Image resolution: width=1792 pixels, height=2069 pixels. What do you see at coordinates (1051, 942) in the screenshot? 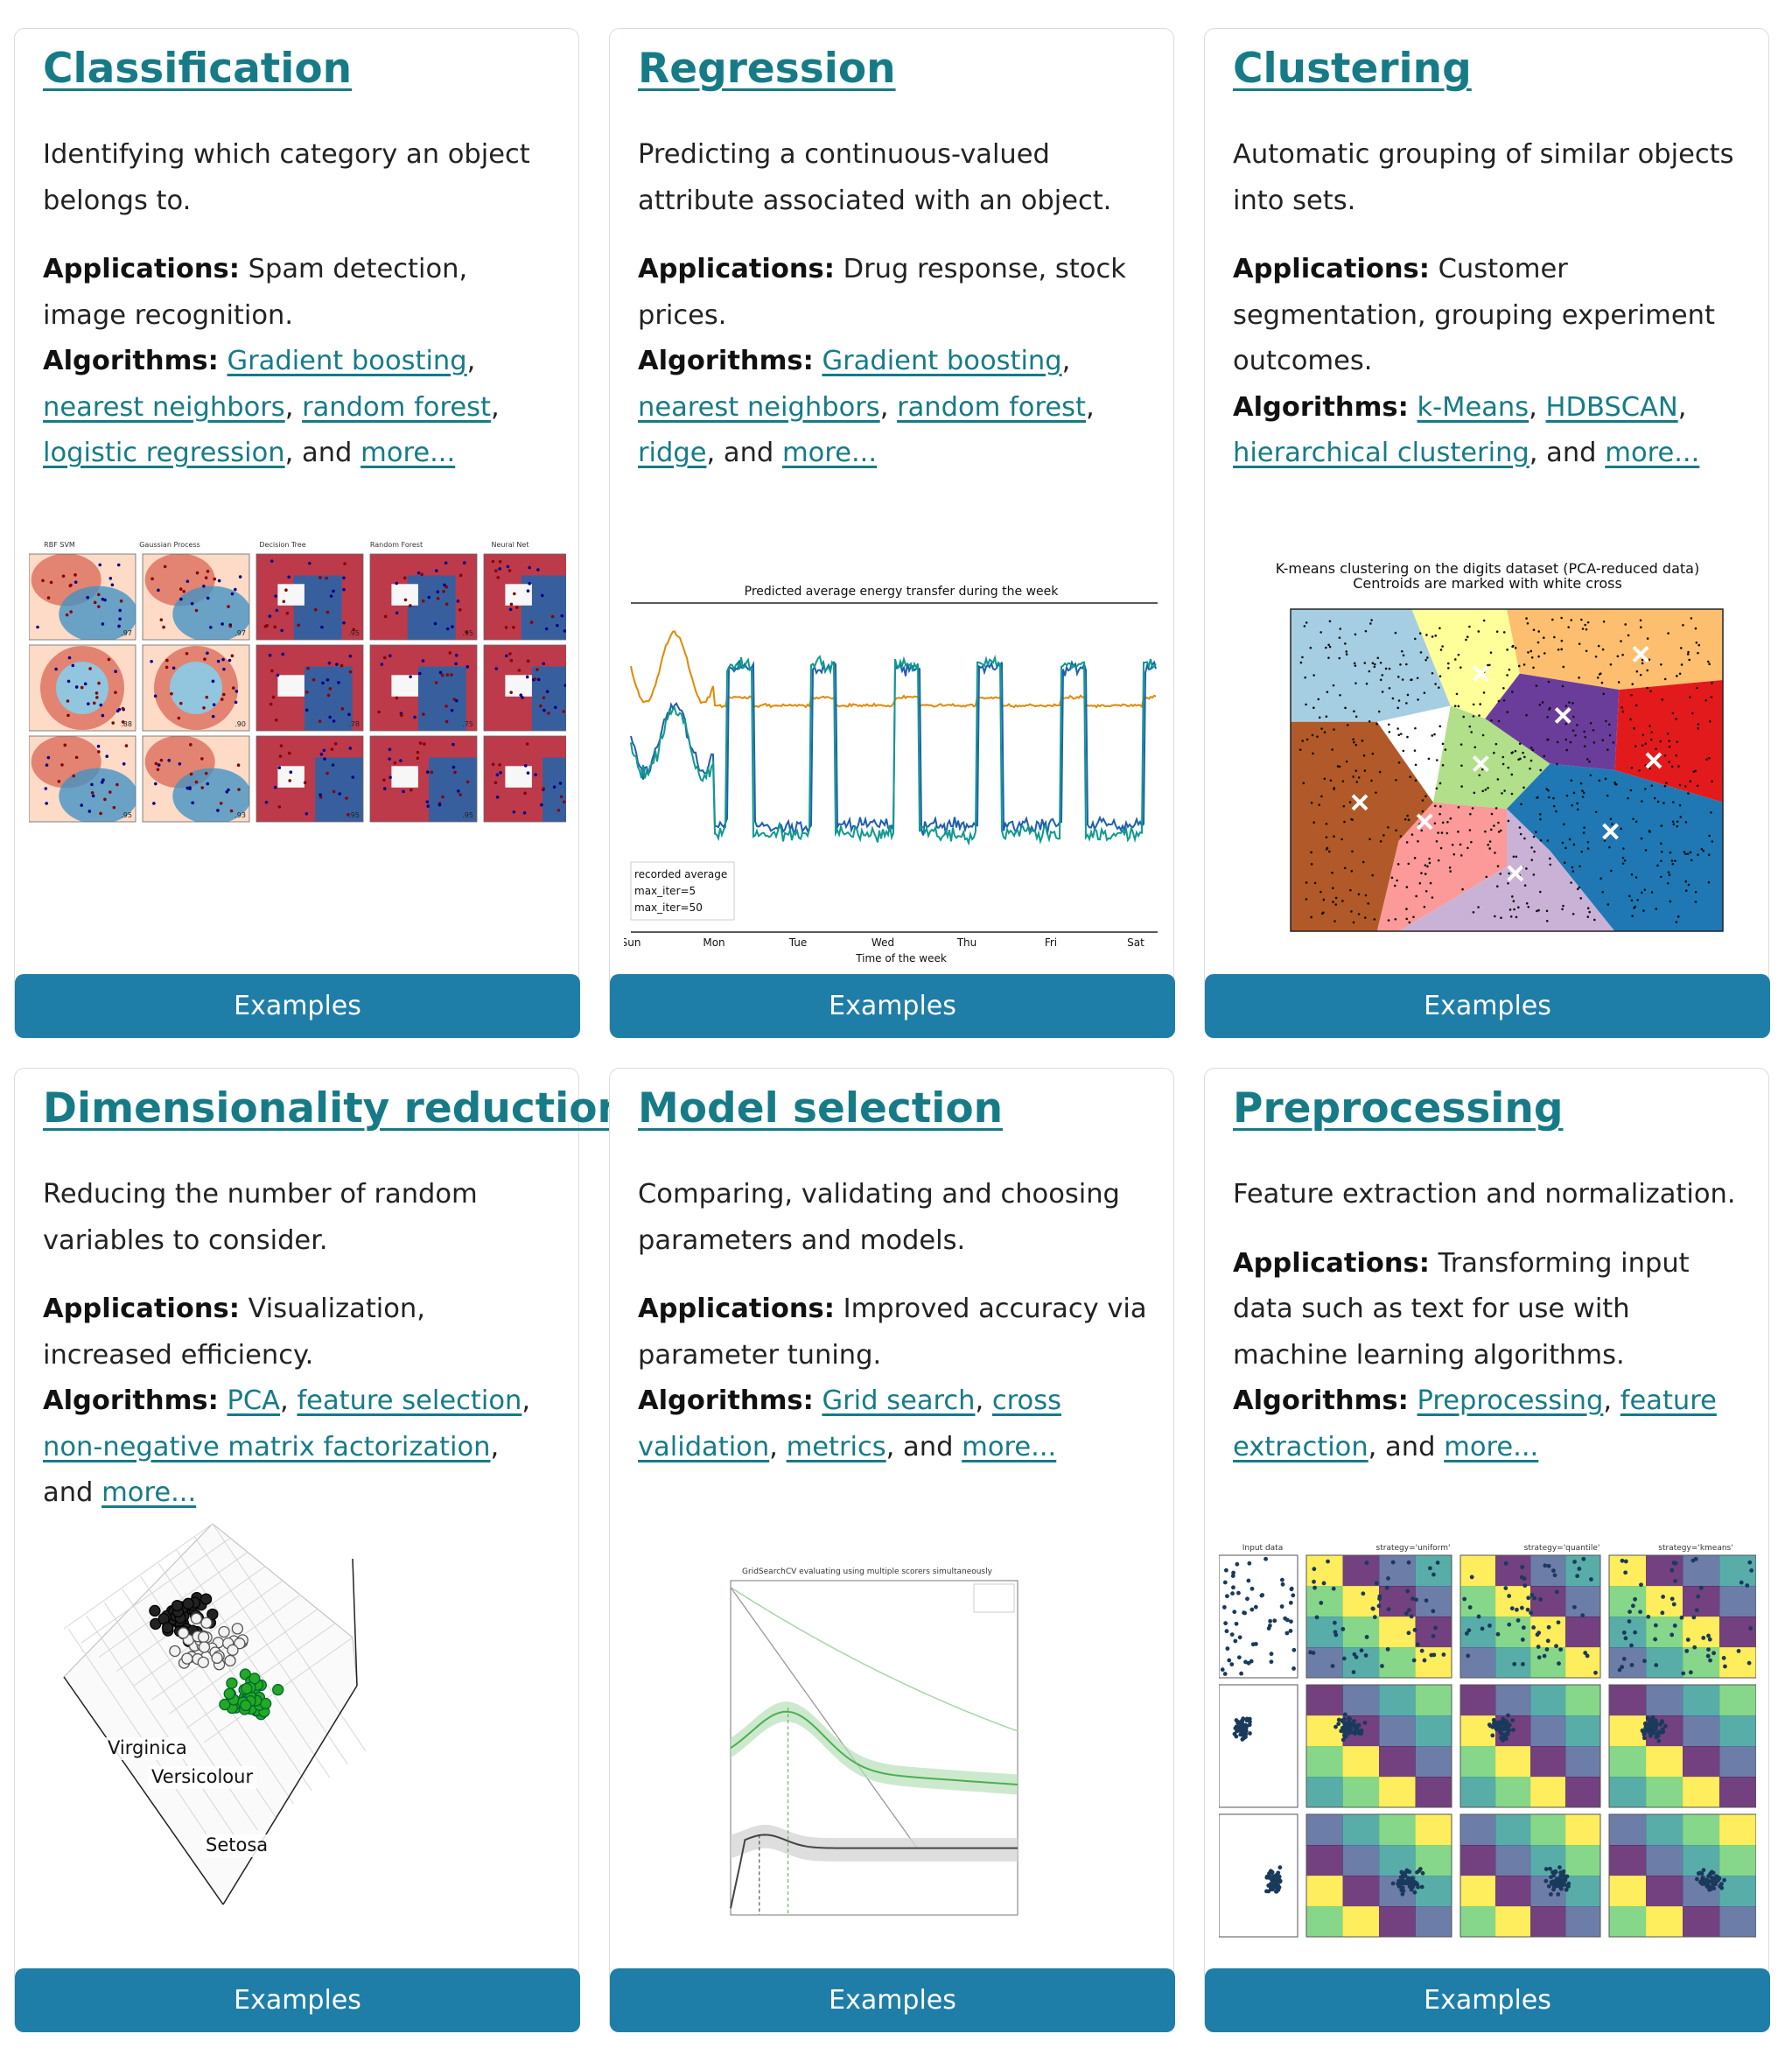
I see `x-tick: Fri` at bounding box center [1051, 942].